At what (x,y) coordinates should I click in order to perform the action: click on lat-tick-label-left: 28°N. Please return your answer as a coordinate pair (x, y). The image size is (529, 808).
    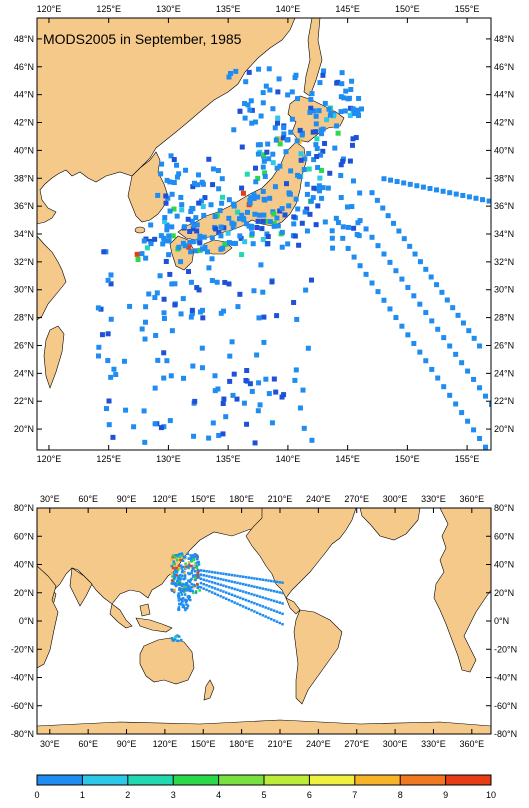
    Looking at the image, I should click on (24, 318).